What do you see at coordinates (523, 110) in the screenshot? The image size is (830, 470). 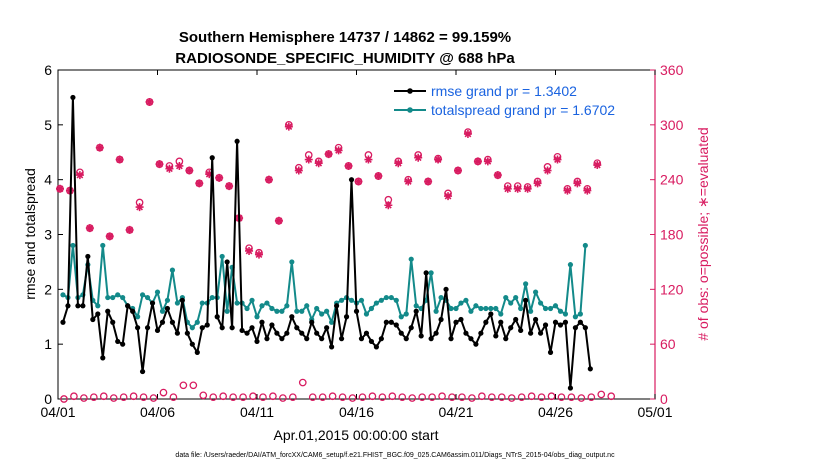 I see `legend-spread-label: totalspread grand pr = 1.6702` at bounding box center [523, 110].